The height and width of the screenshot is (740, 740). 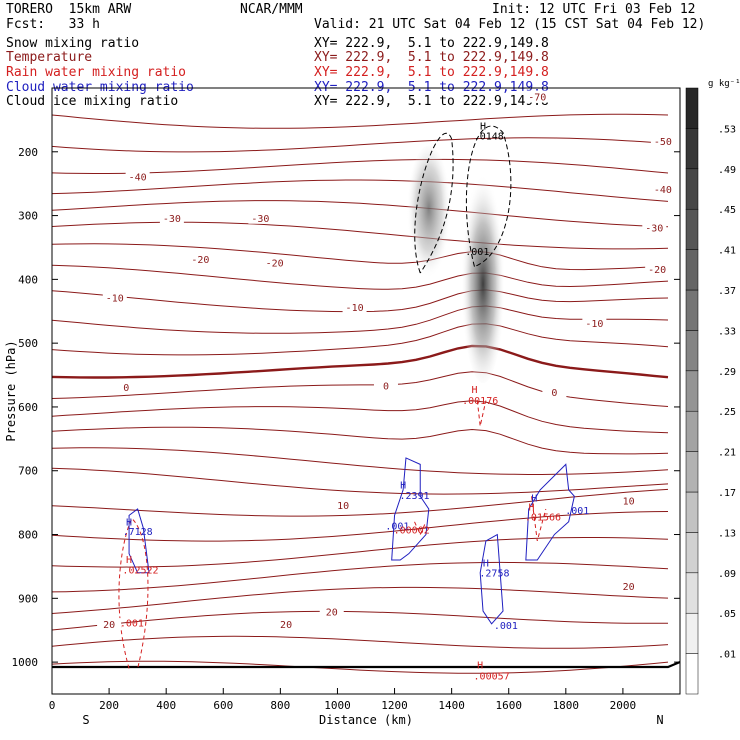 I want to click on header-center: NCAR/MMM, so click(x=271, y=9).